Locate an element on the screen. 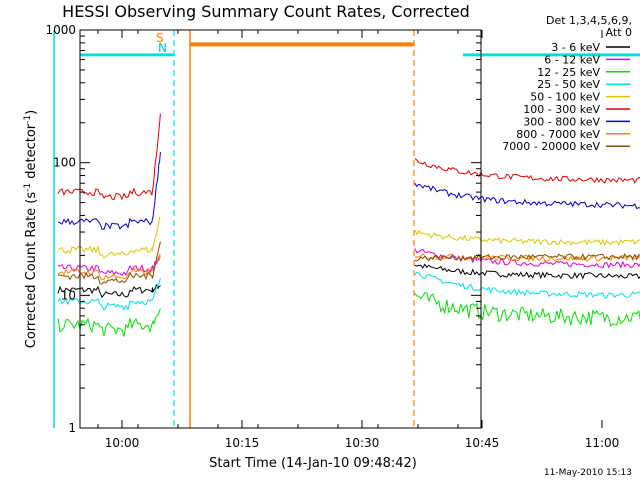  footer-date: 11-May-2010 15:13 is located at coordinates (588, 473).